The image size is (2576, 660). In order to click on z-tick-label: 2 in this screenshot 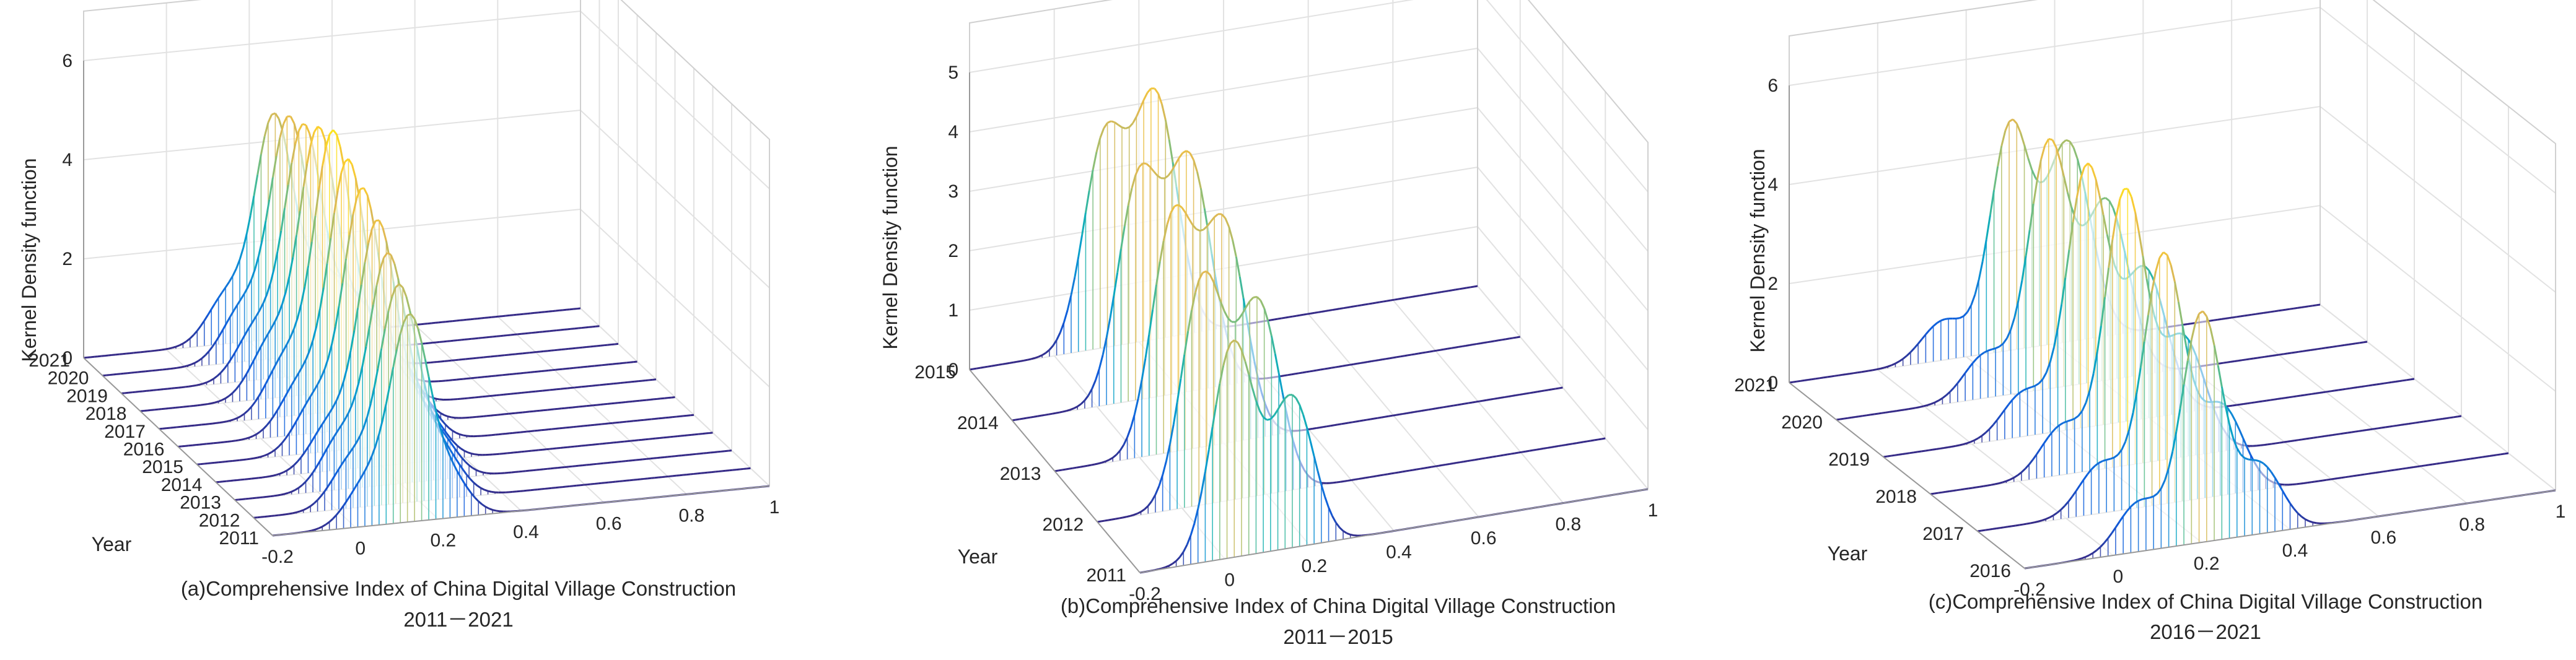, I will do `click(1773, 284)`.